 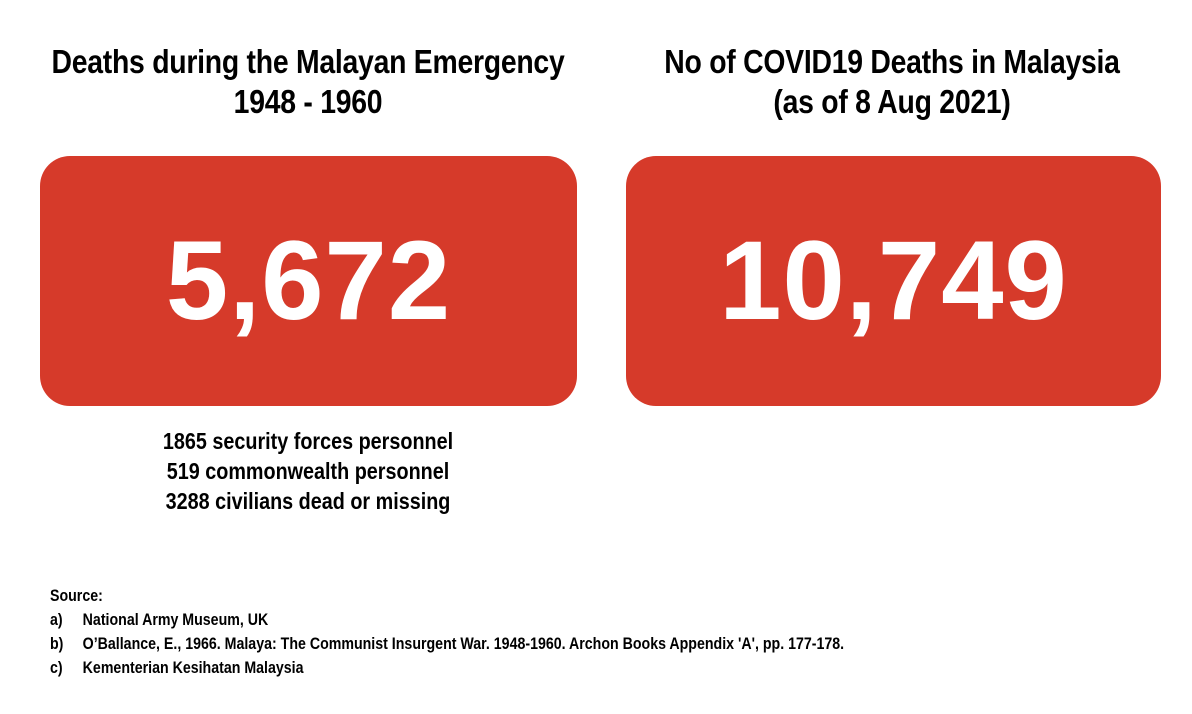 I want to click on malayan-emergency-title-line2: 1948 - 1960, so click(x=308, y=101).